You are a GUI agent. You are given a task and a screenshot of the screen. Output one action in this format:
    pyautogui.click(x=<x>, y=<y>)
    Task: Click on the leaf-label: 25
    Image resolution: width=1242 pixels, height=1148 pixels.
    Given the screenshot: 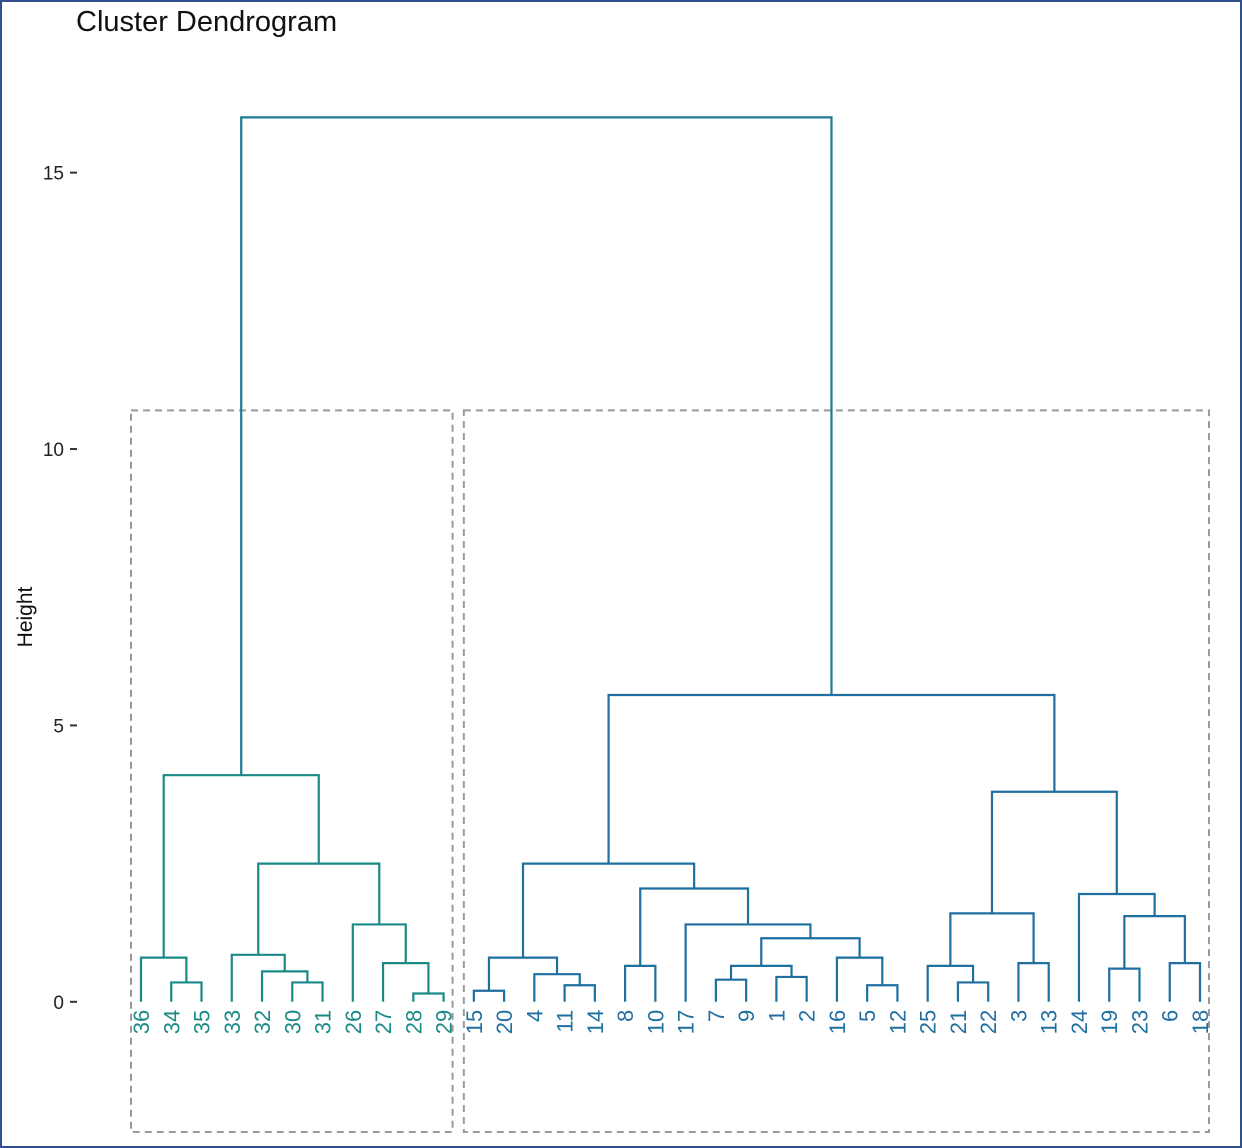 What is the action you would take?
    pyautogui.click(x=928, y=1022)
    